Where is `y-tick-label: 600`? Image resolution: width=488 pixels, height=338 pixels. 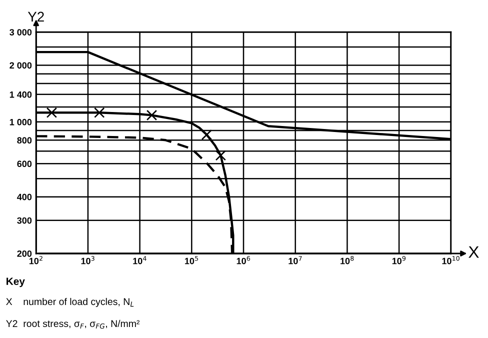
y-tick-label: 600 is located at coordinates (24, 164).